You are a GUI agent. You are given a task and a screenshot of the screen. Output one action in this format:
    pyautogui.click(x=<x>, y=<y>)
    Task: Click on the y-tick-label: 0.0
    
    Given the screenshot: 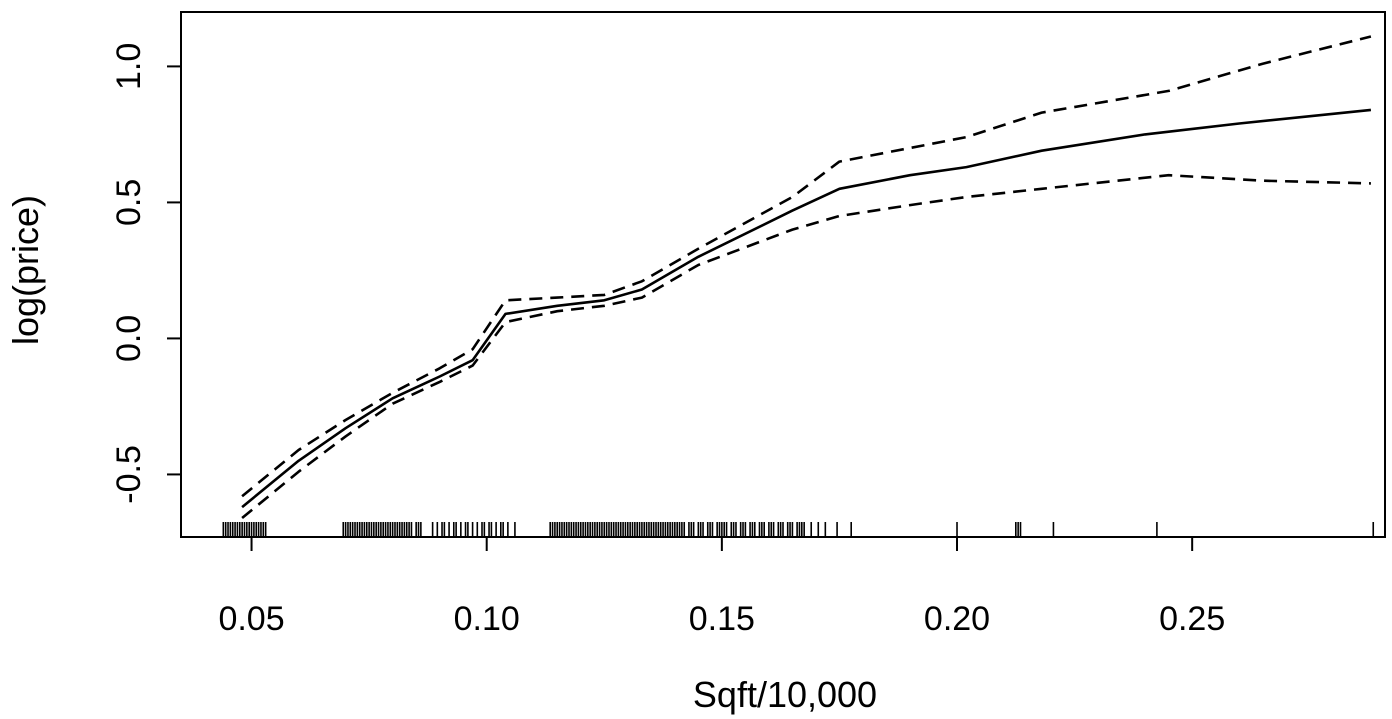 What is the action you would take?
    pyautogui.click(x=129, y=338)
    